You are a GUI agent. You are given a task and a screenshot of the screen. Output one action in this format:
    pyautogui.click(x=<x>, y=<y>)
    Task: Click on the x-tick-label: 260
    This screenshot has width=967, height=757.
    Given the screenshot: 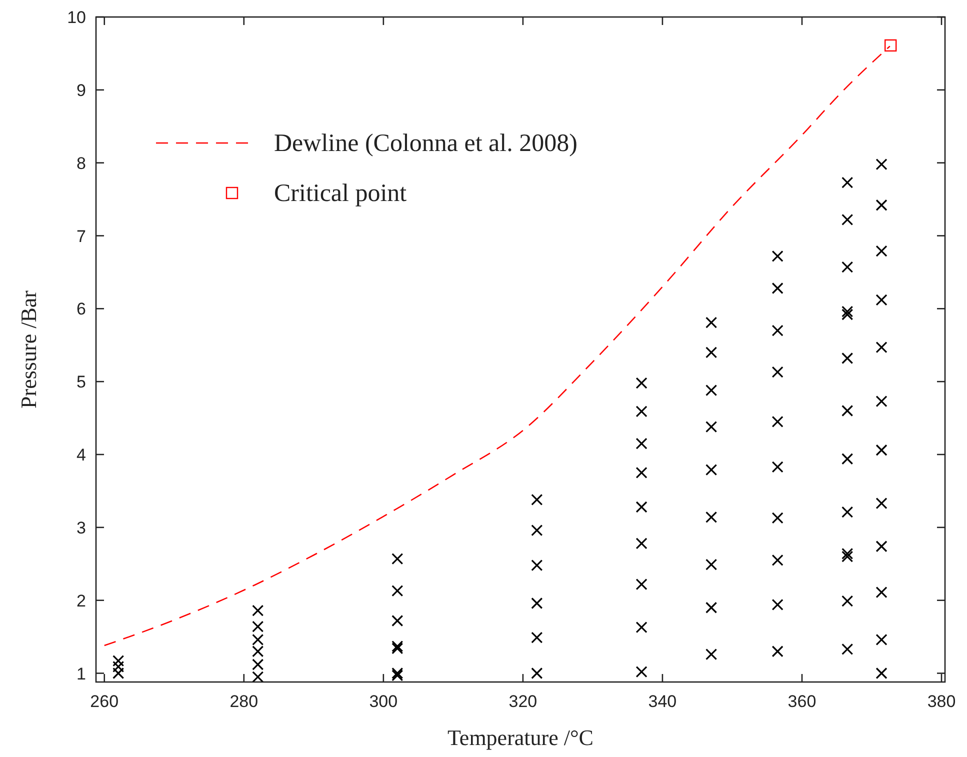 What is the action you would take?
    pyautogui.click(x=104, y=701)
    